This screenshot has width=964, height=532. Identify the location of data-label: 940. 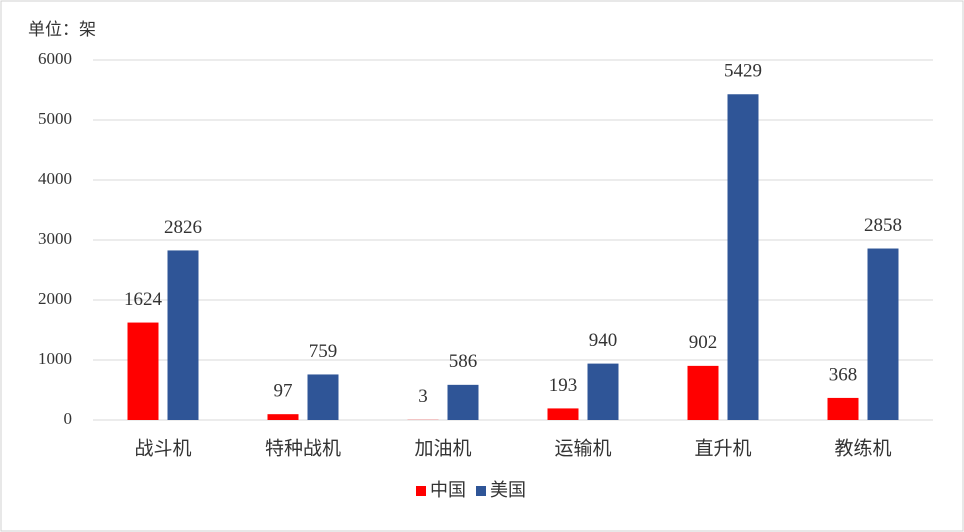
(603, 340).